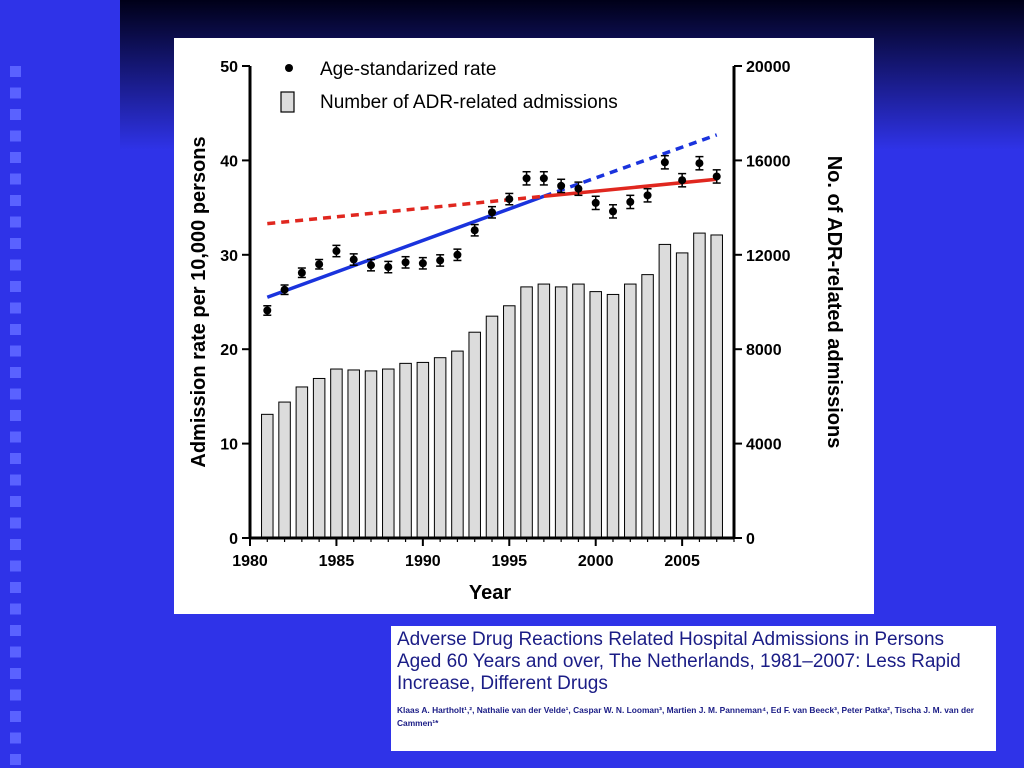  Describe the element at coordinates (336, 251) in the screenshot. I see `rate-point-1985` at that location.